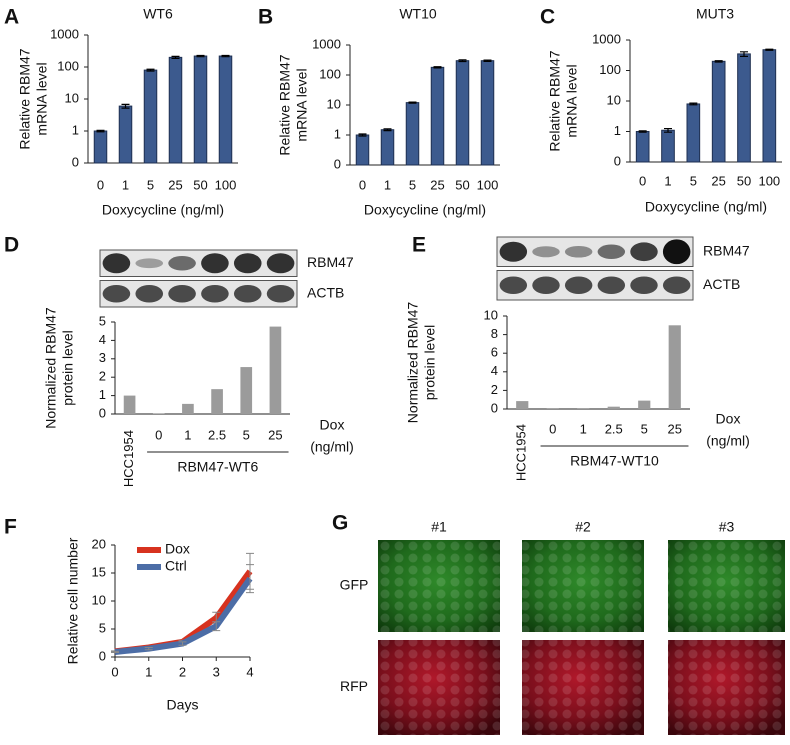 This screenshot has height=745, width=790. What do you see at coordinates (547, 17) in the screenshot?
I see `panel-letter: C` at bounding box center [547, 17].